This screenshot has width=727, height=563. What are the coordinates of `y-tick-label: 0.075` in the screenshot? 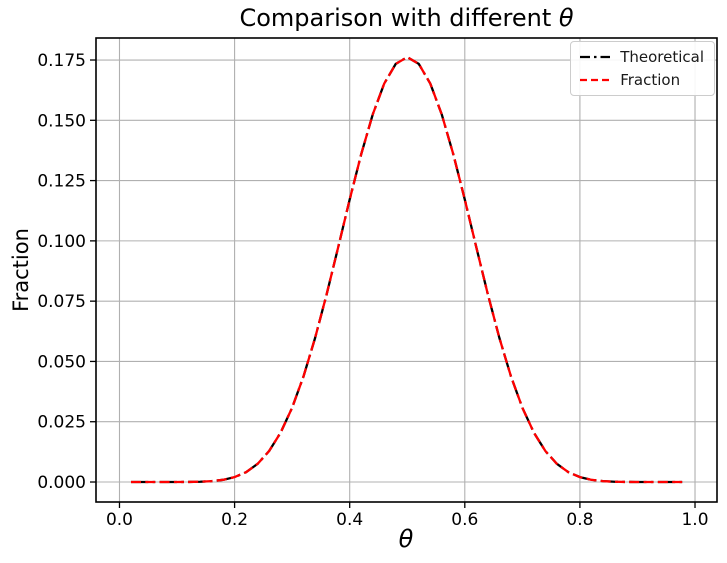 It's located at (61, 302).